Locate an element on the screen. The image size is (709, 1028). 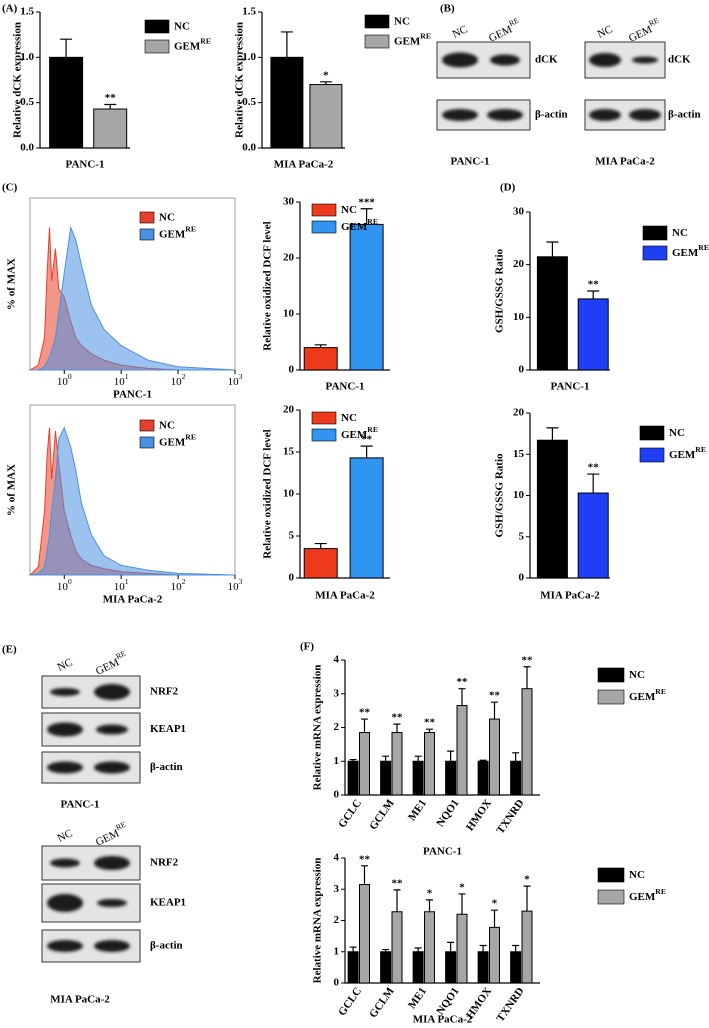
y-axis-label: Relative mRNA expression is located at coordinates (318, 728).